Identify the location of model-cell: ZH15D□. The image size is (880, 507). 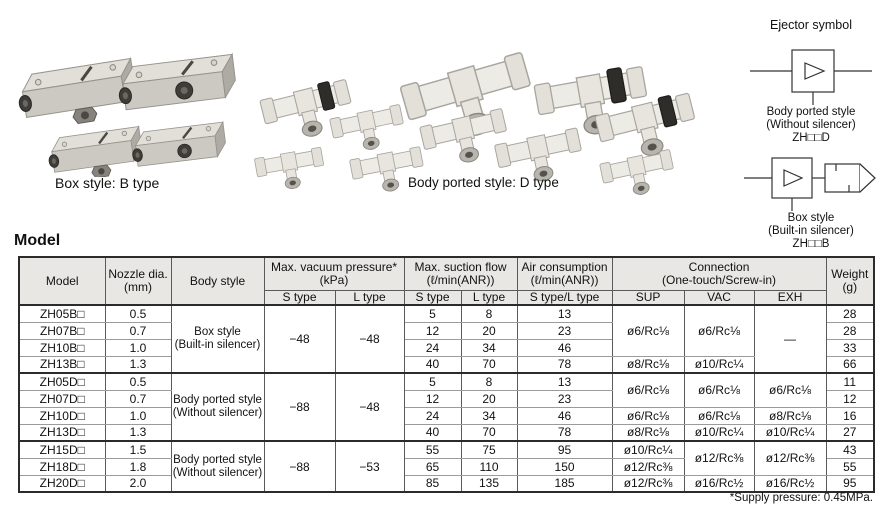
(62, 449).